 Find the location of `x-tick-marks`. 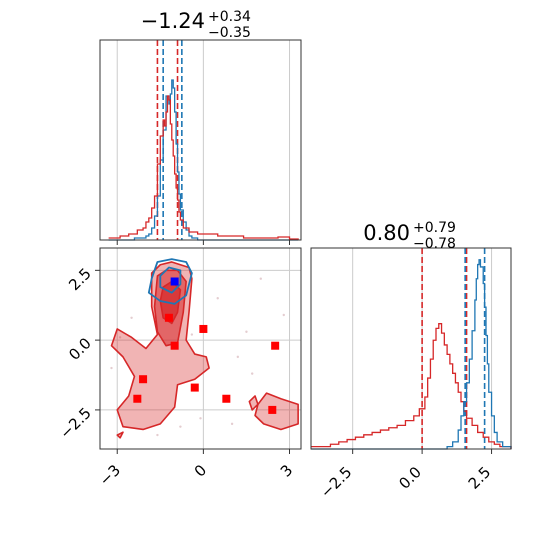

x-tick-marks is located at coordinates (203, 242).